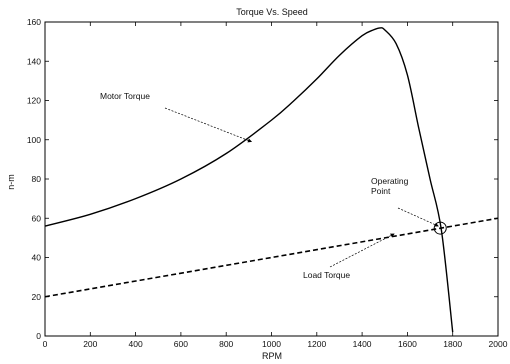 Image resolution: width=510 pixels, height=364 pixels. Describe the element at coordinates (272, 356) in the screenshot. I see `x-axis-title: RPM` at that location.